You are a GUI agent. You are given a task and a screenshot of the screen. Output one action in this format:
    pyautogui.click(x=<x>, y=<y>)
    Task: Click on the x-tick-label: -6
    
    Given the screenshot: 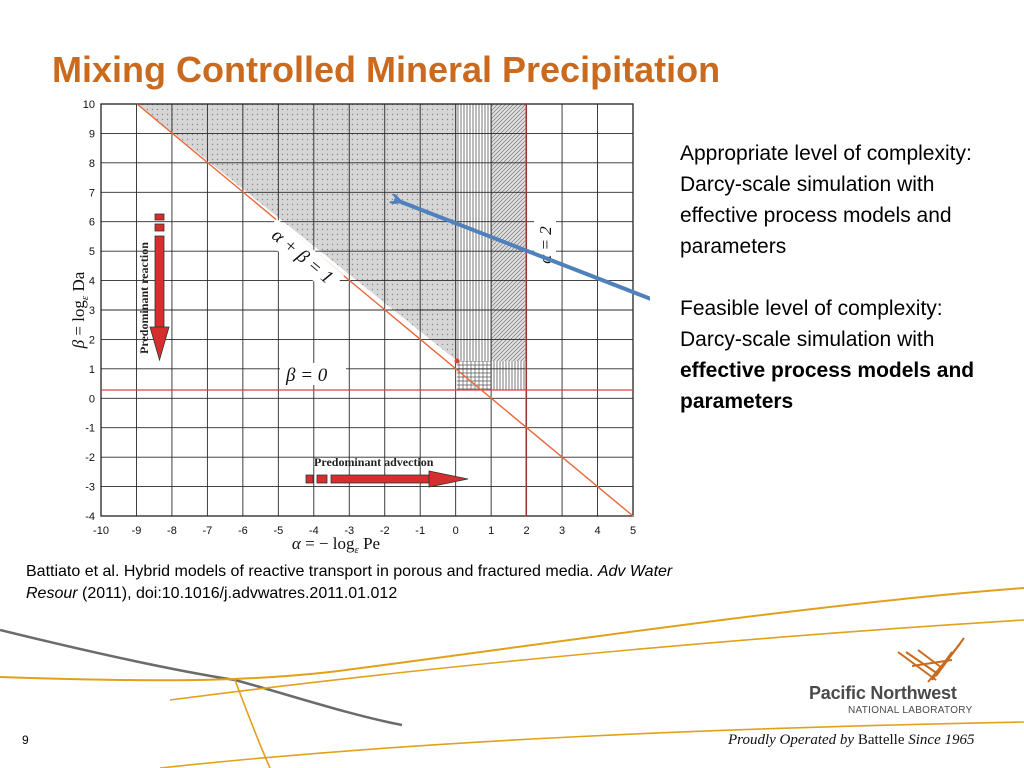 What is the action you would take?
    pyautogui.click(x=243, y=531)
    